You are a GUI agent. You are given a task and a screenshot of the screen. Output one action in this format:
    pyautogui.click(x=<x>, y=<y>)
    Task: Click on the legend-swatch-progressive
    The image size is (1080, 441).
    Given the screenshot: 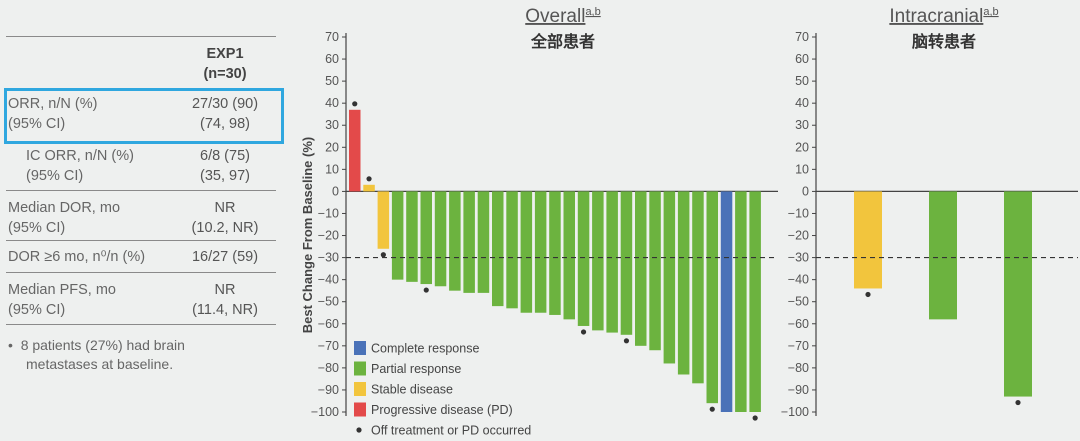 What is the action you would take?
    pyautogui.click(x=360, y=409)
    